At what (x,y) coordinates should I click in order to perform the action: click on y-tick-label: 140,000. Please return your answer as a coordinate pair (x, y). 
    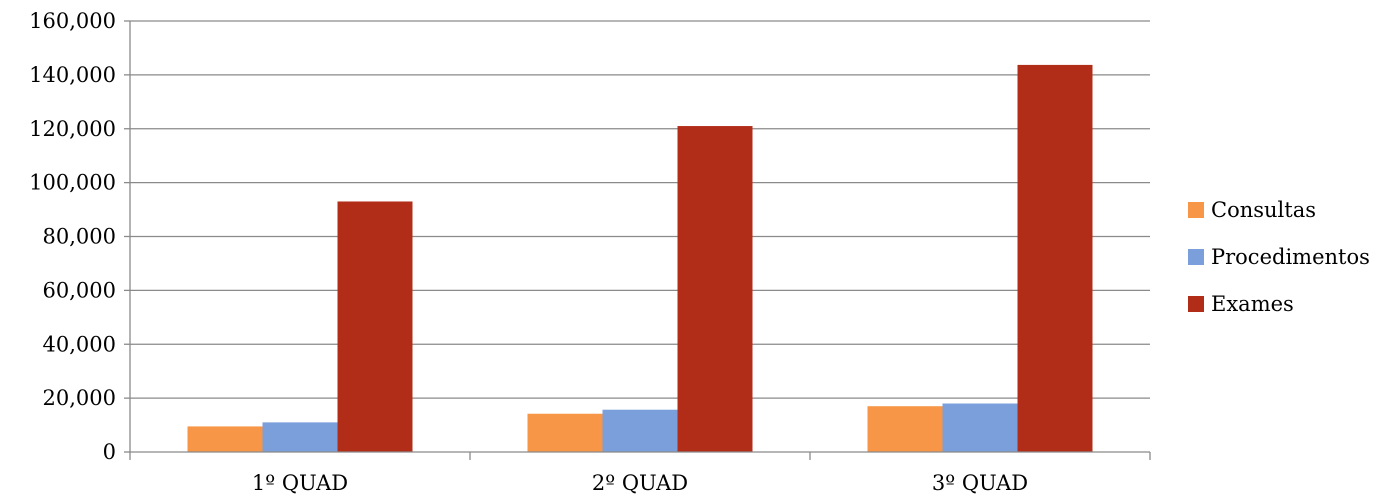
    Looking at the image, I should click on (72, 75).